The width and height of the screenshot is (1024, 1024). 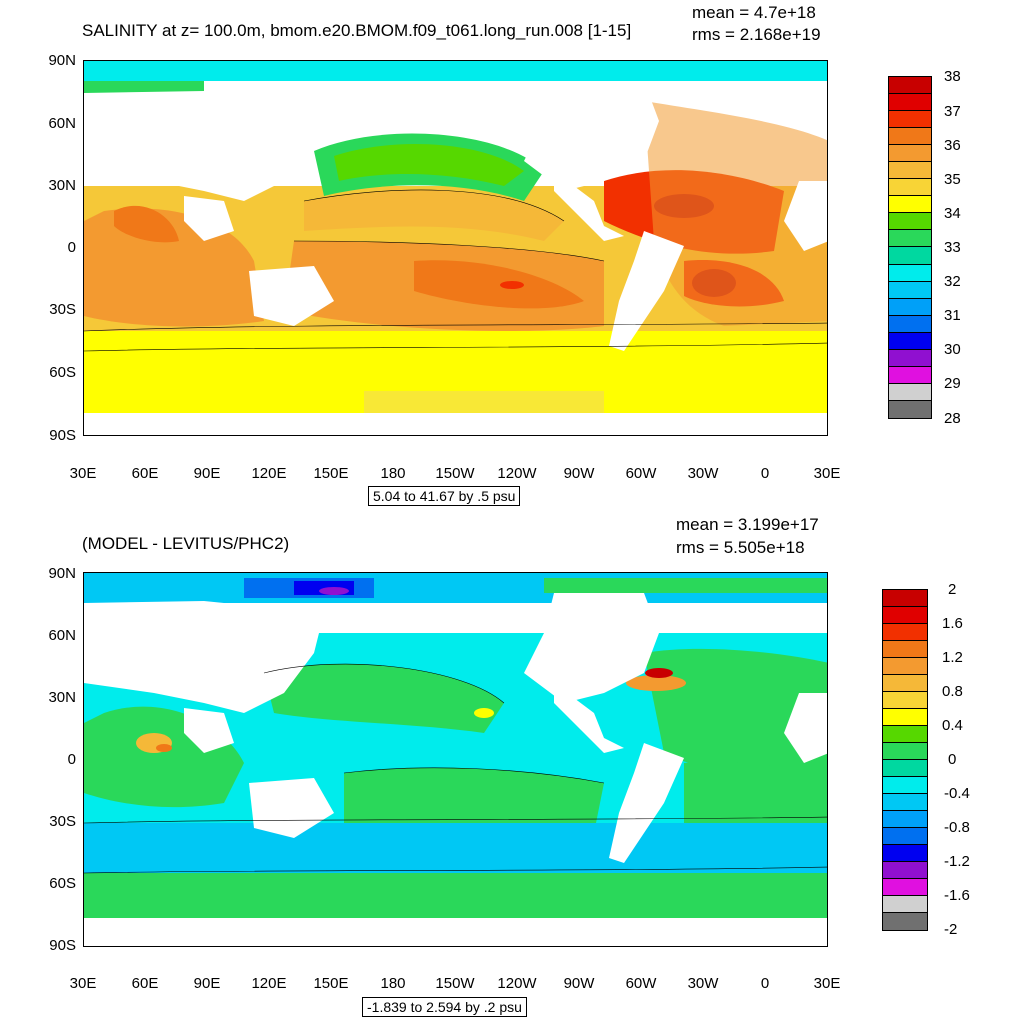 I want to click on colorbar-label: 33, so click(x=952, y=247).